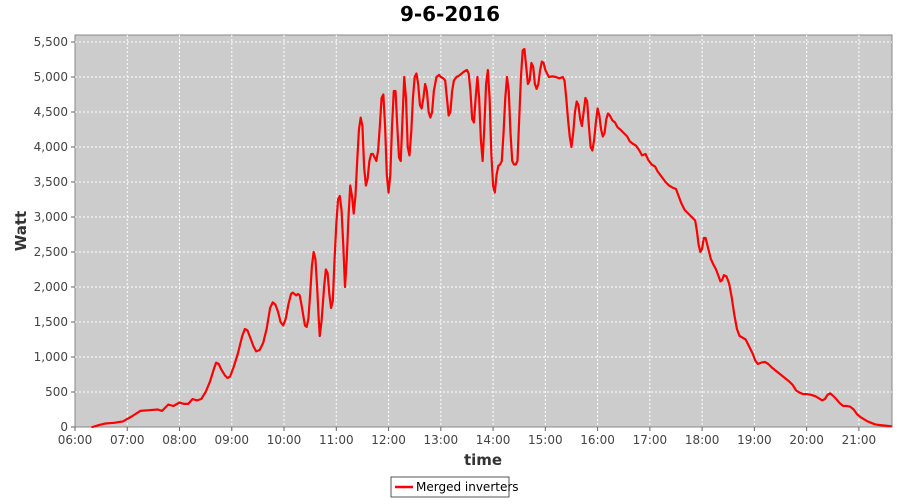 Image resolution: width=900 pixels, height=504 pixels. What do you see at coordinates (51, 252) in the screenshot?
I see `y-tick-label: 2,500` at bounding box center [51, 252].